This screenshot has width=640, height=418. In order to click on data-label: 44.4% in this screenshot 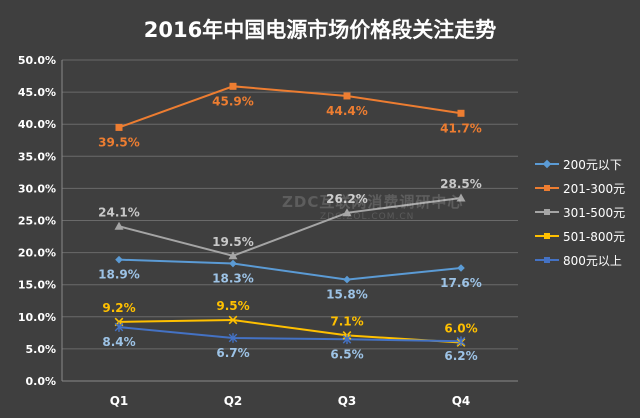, I will do `click(347, 111)`.